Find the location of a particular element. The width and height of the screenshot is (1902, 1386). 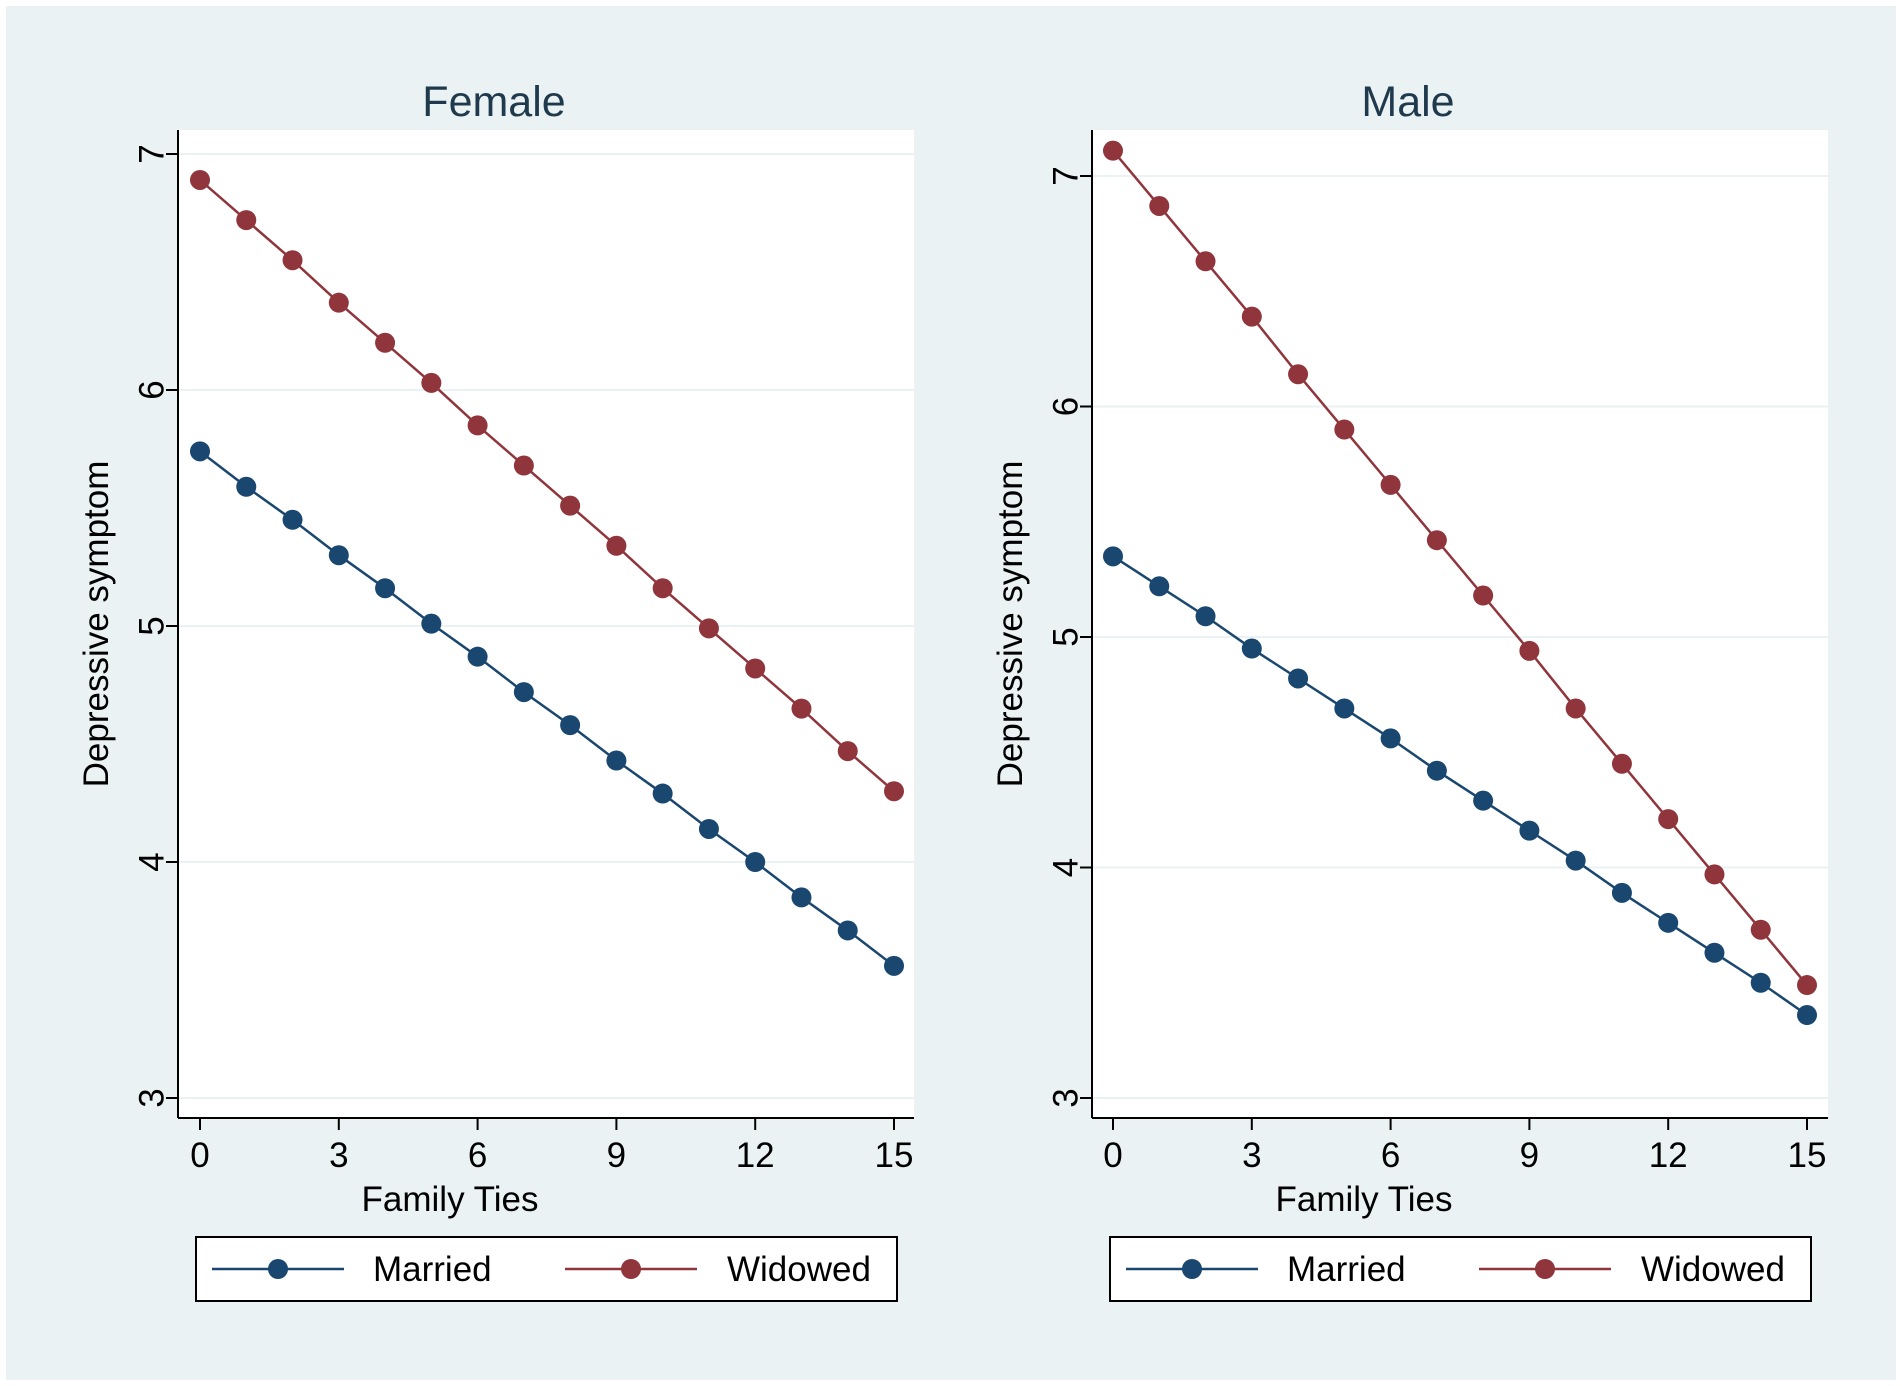

legend-label-widowed-female: Widowed is located at coordinates (799, 1269).